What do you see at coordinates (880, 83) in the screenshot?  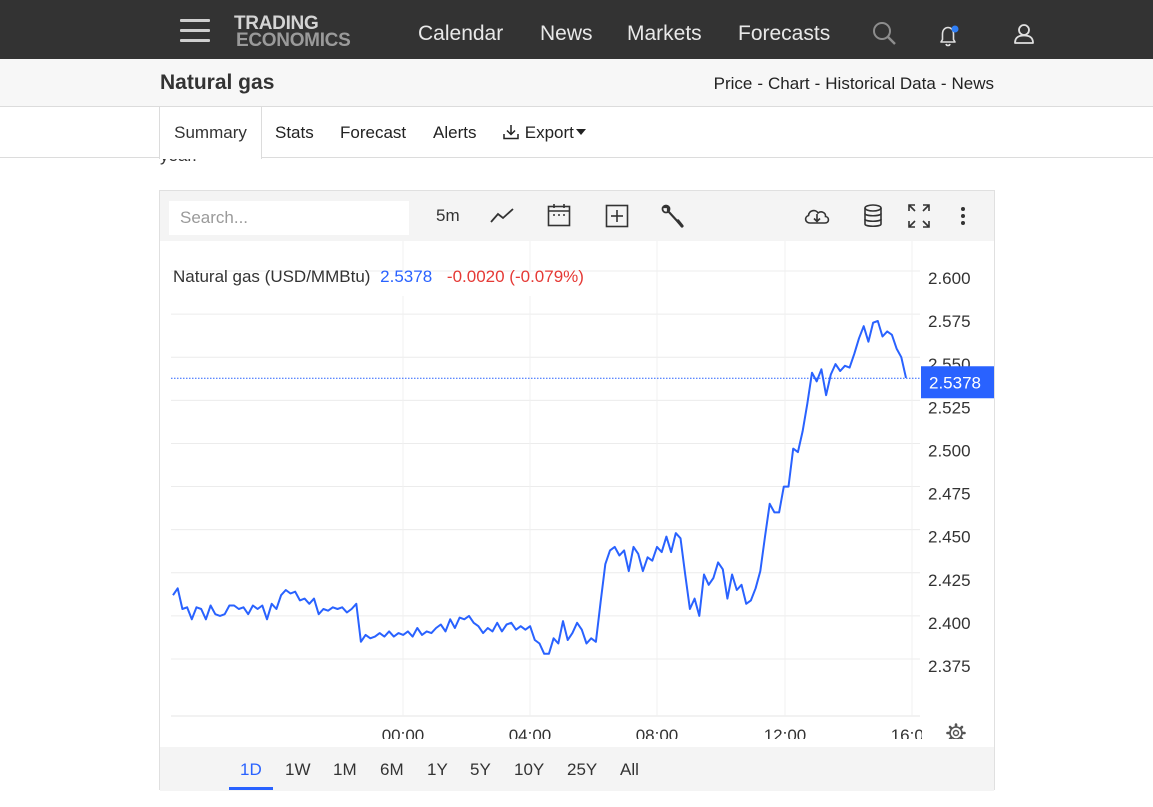 I see `link-historical-data: Historical Data` at bounding box center [880, 83].